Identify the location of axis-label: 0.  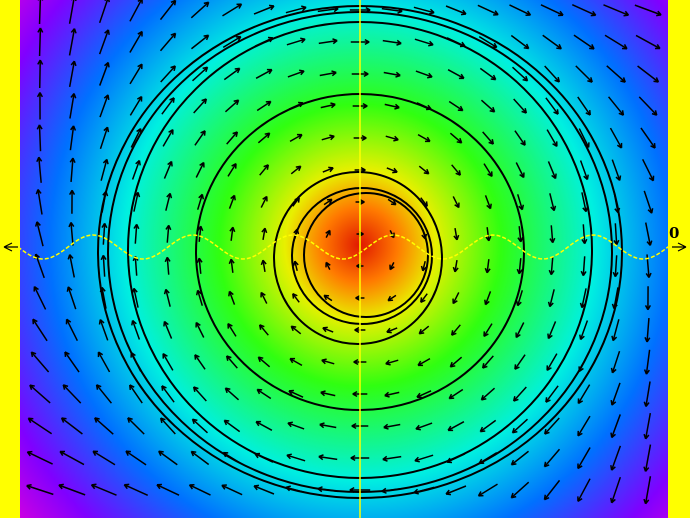
(674, 233).